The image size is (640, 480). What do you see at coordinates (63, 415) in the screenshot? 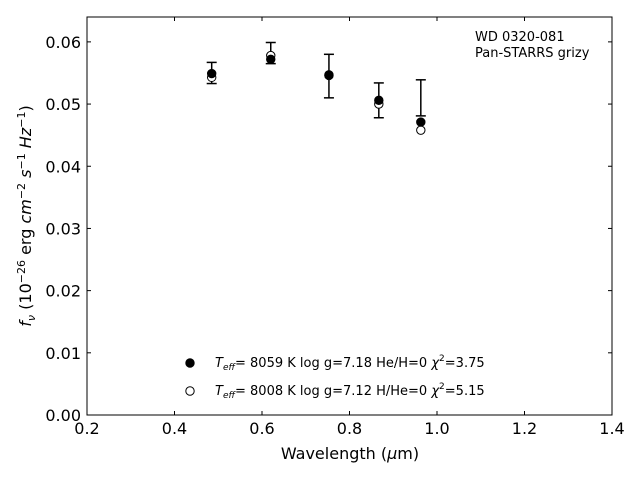
I see `y-tick-label: 0.00` at bounding box center [63, 415].